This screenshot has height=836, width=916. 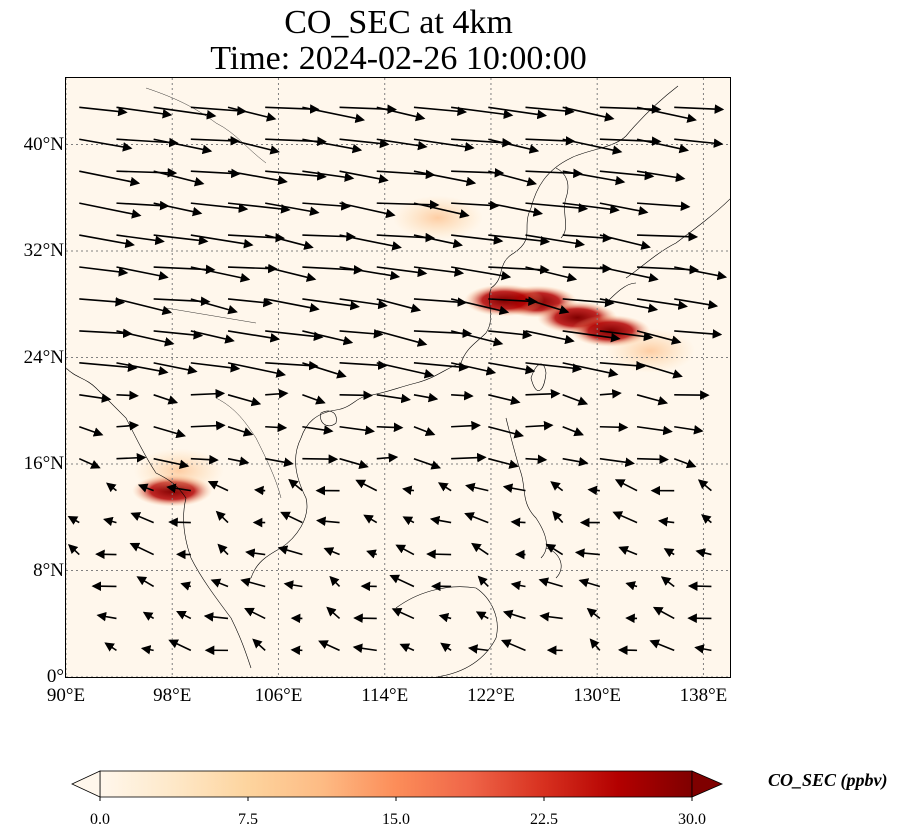 What do you see at coordinates (43, 464) in the screenshot?
I see `lat-tick-label: 16°N` at bounding box center [43, 464].